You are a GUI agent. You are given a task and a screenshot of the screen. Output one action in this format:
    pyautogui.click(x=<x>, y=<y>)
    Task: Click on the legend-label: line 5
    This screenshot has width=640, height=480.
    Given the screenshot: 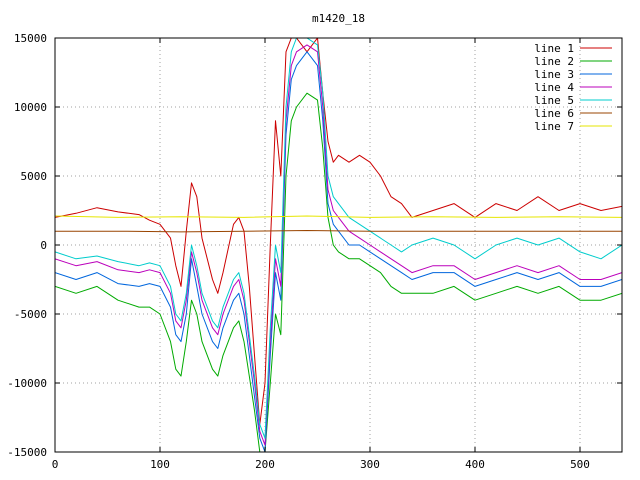 What is the action you would take?
    pyautogui.click(x=554, y=100)
    